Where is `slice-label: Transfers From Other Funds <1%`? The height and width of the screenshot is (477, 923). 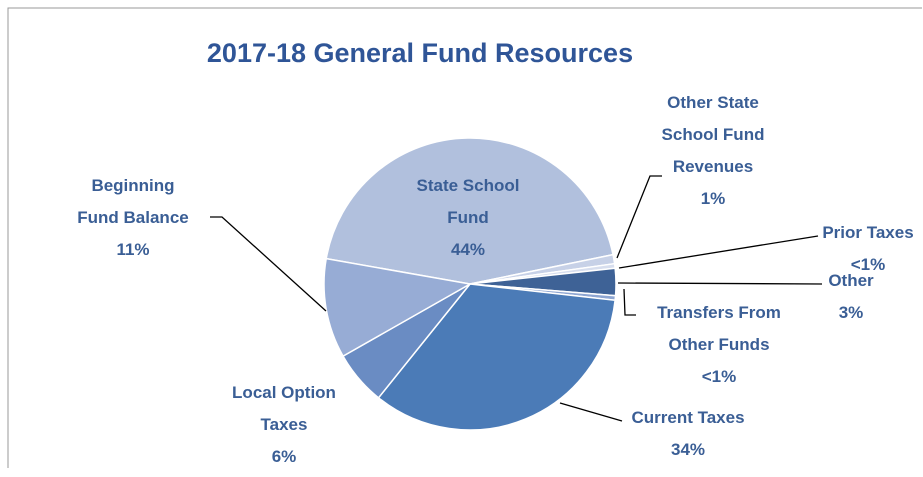
slice-label: Transfers From Other Funds <1% is located at coordinates (719, 345).